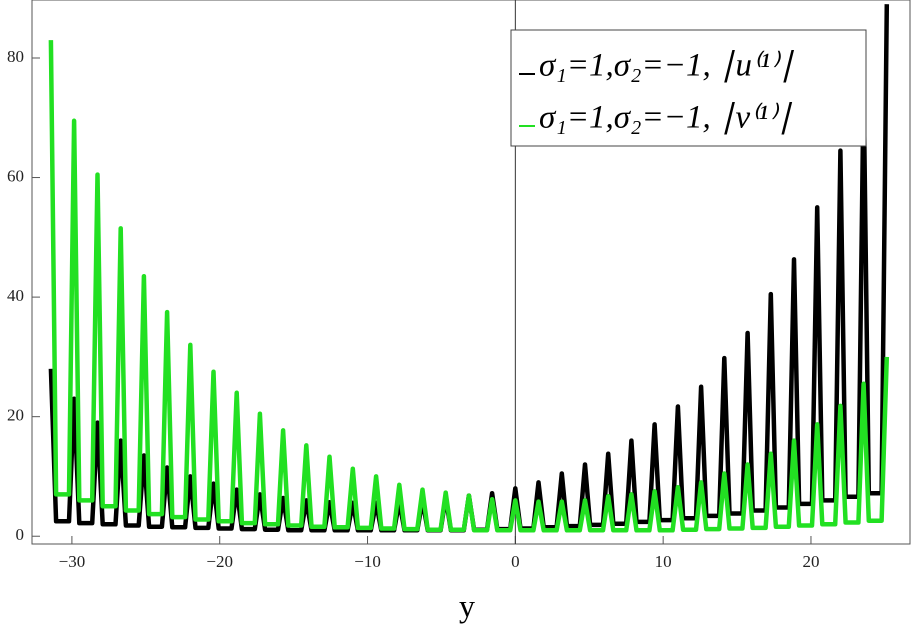  I want to click on x-tick-label: −20, so click(219, 561).